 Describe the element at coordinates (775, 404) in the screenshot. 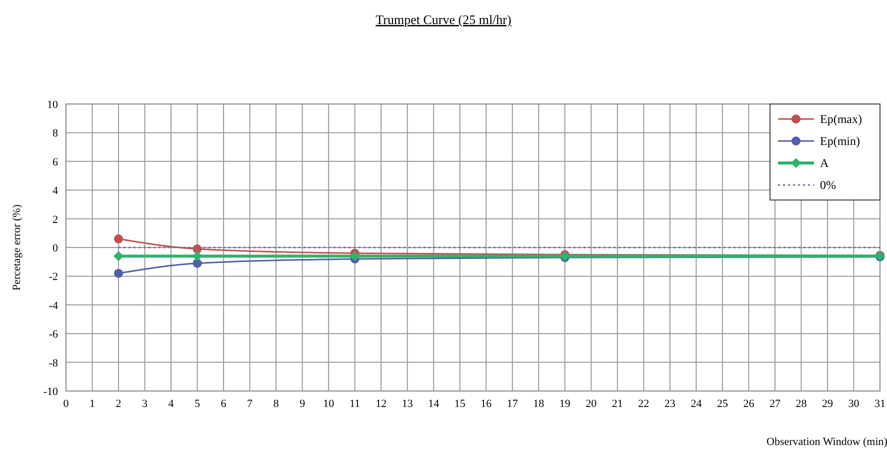

I see `x-tick-label: 27` at that location.